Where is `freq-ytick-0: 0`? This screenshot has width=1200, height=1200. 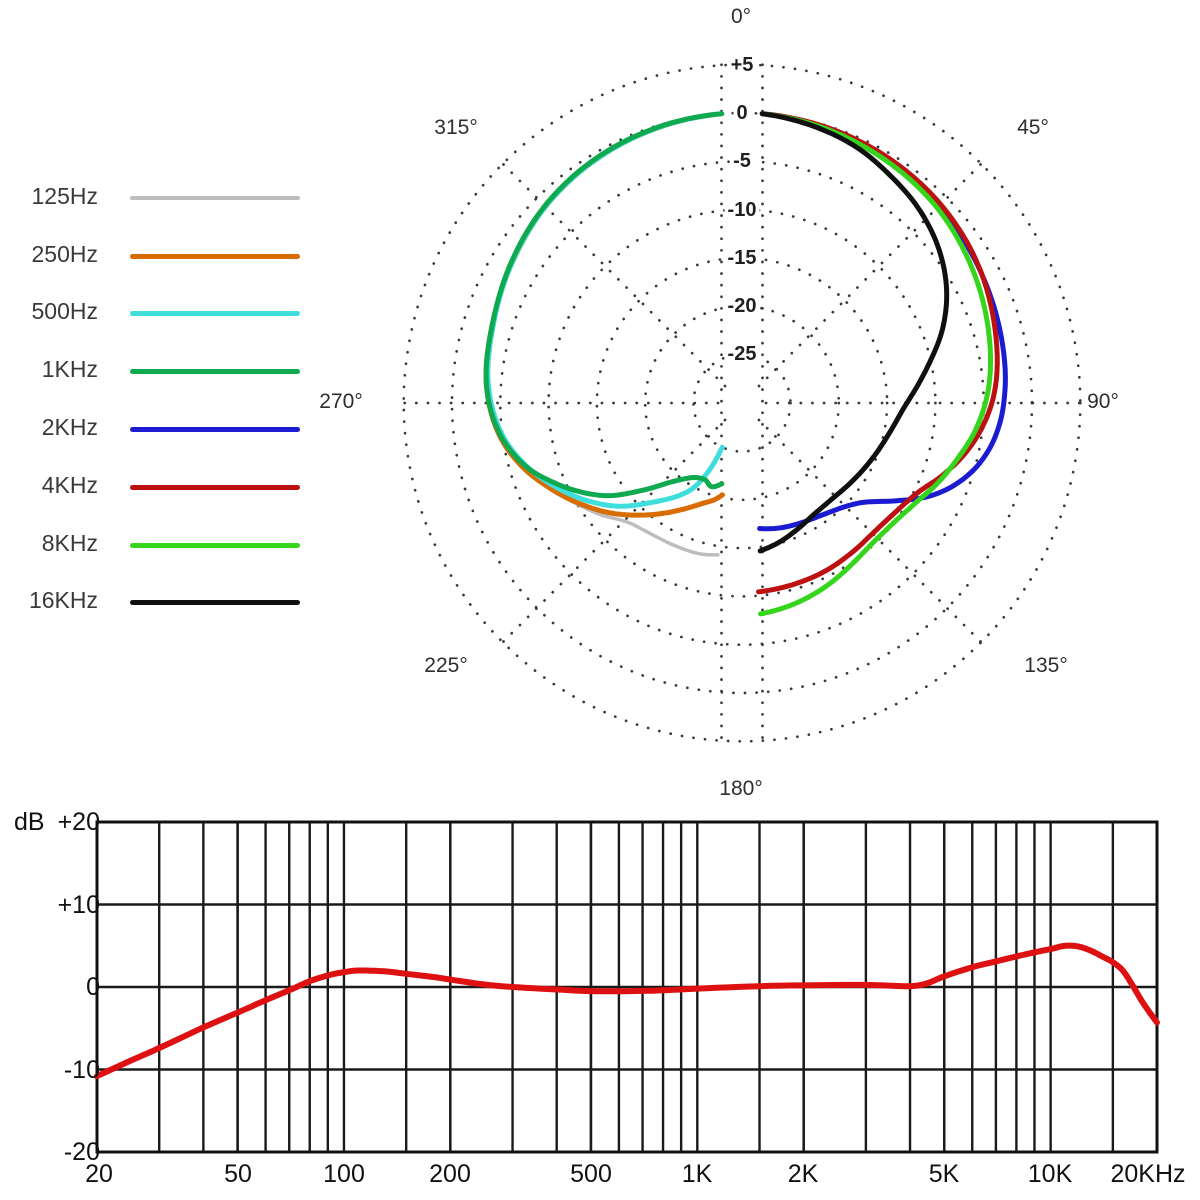
freq-ytick-0: 0 is located at coordinates (93, 987).